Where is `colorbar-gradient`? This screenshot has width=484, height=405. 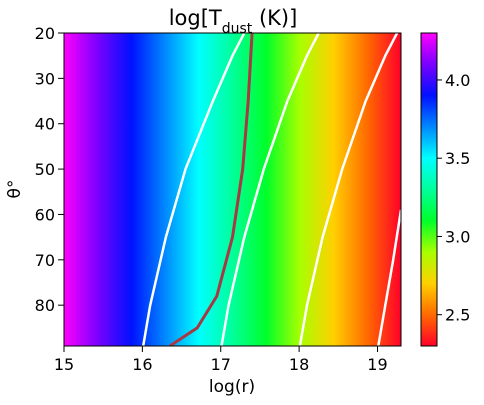
colorbar-gradient is located at coordinates (429, 189).